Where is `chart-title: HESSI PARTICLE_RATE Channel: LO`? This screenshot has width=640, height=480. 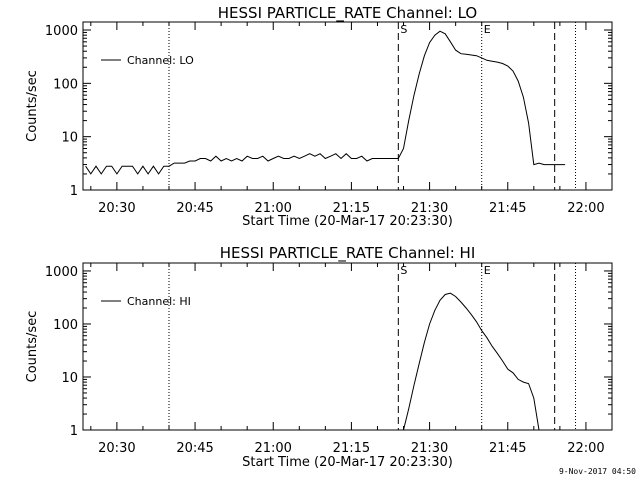
chart-title: HESSI PARTICLE_RATE Channel: LO is located at coordinates (347, 13).